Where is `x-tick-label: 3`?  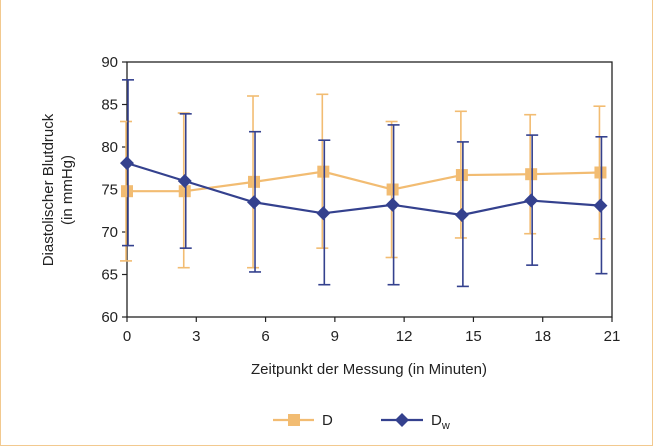
x-tick-label: 3 is located at coordinates (196, 336).